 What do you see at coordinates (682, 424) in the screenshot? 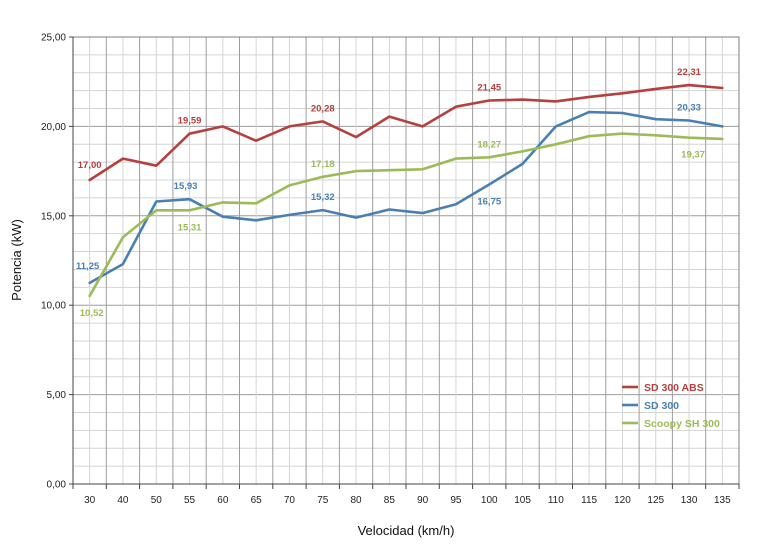
I see `legend-label: Scoopy SH 300` at bounding box center [682, 424].